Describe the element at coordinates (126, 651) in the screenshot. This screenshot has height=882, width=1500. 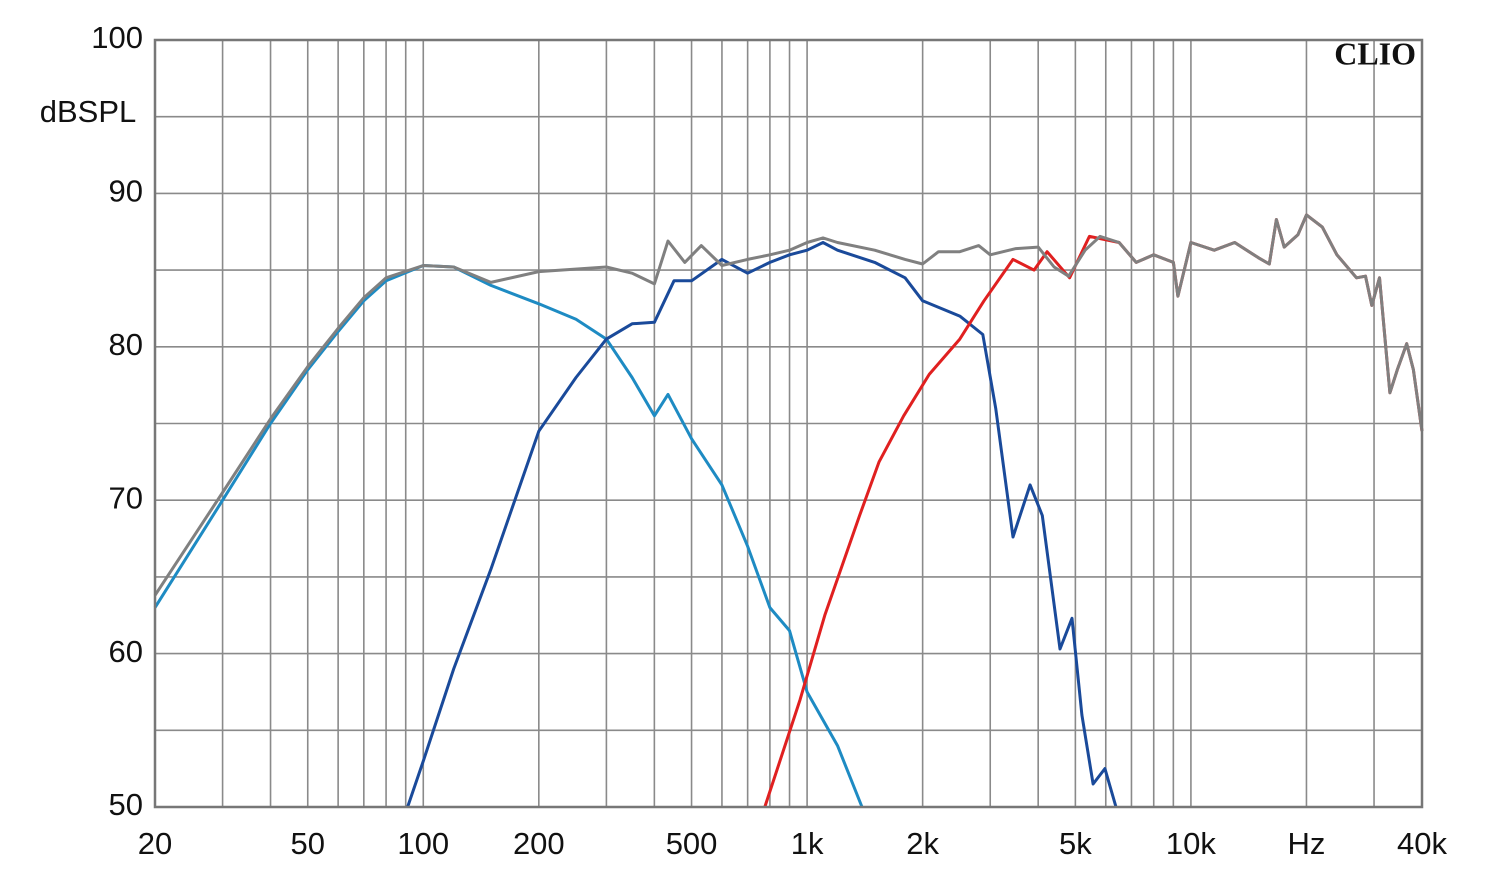
I see `y-tick-label: 60` at that location.